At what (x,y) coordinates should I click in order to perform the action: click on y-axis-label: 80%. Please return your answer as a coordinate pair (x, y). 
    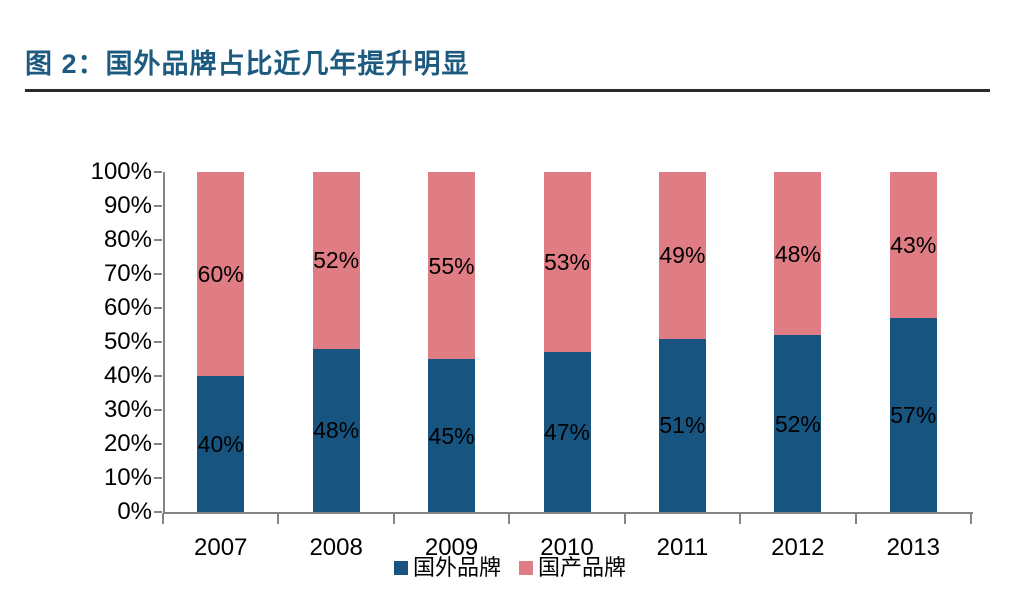
    Looking at the image, I should click on (127, 239).